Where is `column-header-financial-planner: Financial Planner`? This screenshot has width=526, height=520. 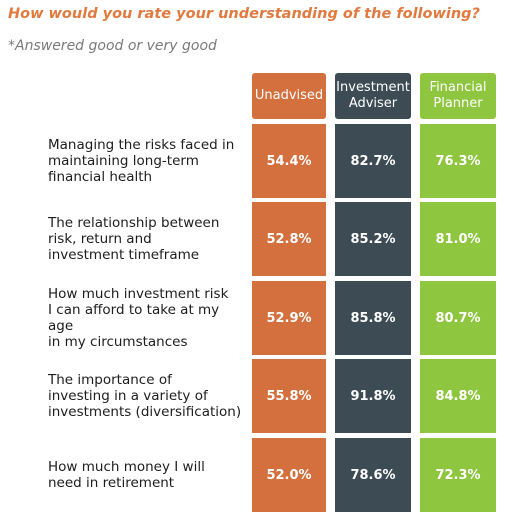
column-header-financial-planner: Financial Planner is located at coordinates (458, 96).